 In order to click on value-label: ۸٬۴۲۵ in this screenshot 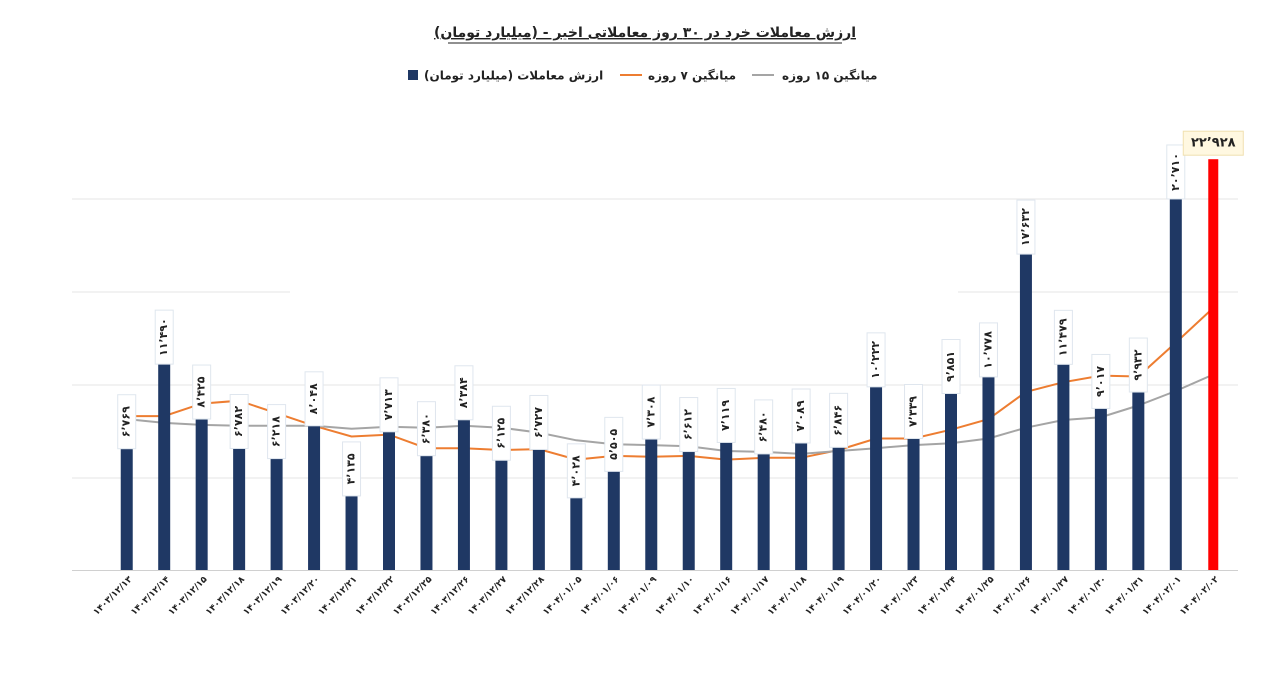, I will do `click(201, 391)`.